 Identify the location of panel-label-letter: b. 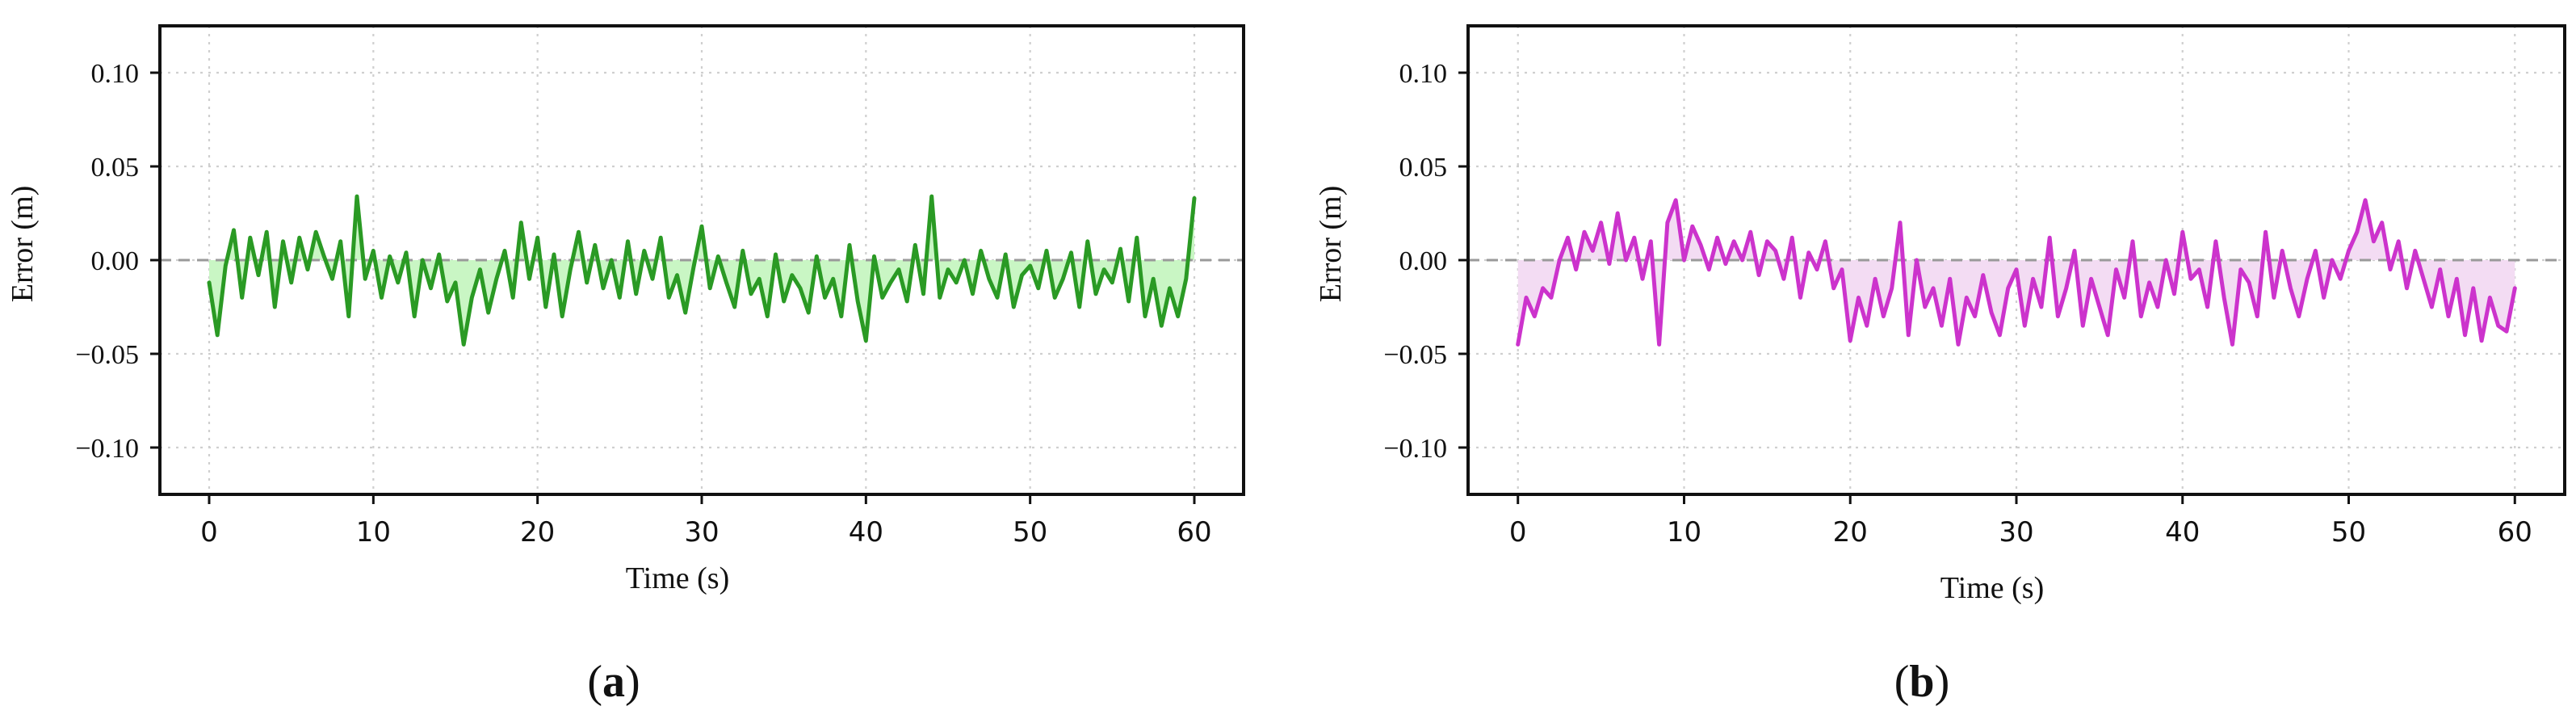
(1921, 682).